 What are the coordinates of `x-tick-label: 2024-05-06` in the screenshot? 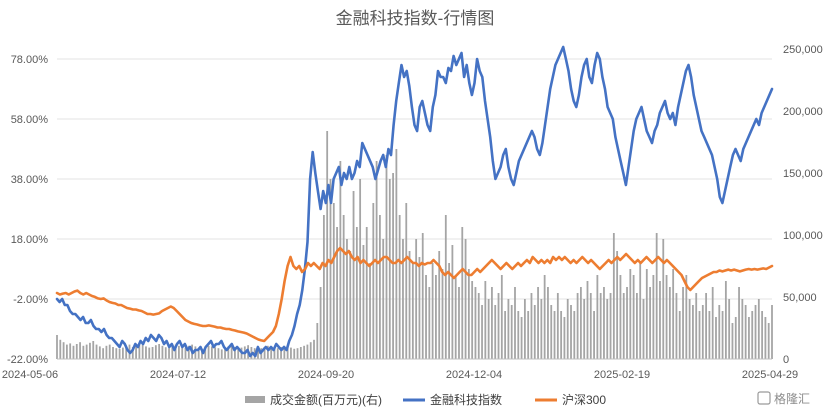 It's located at (30, 375).